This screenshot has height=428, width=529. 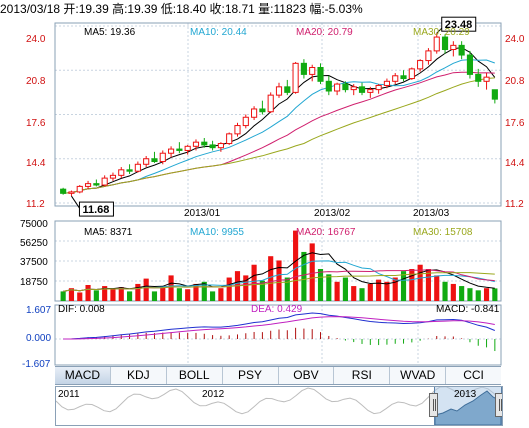 I want to click on macd-dif-legend: DIF: 0.008, so click(x=81, y=309).